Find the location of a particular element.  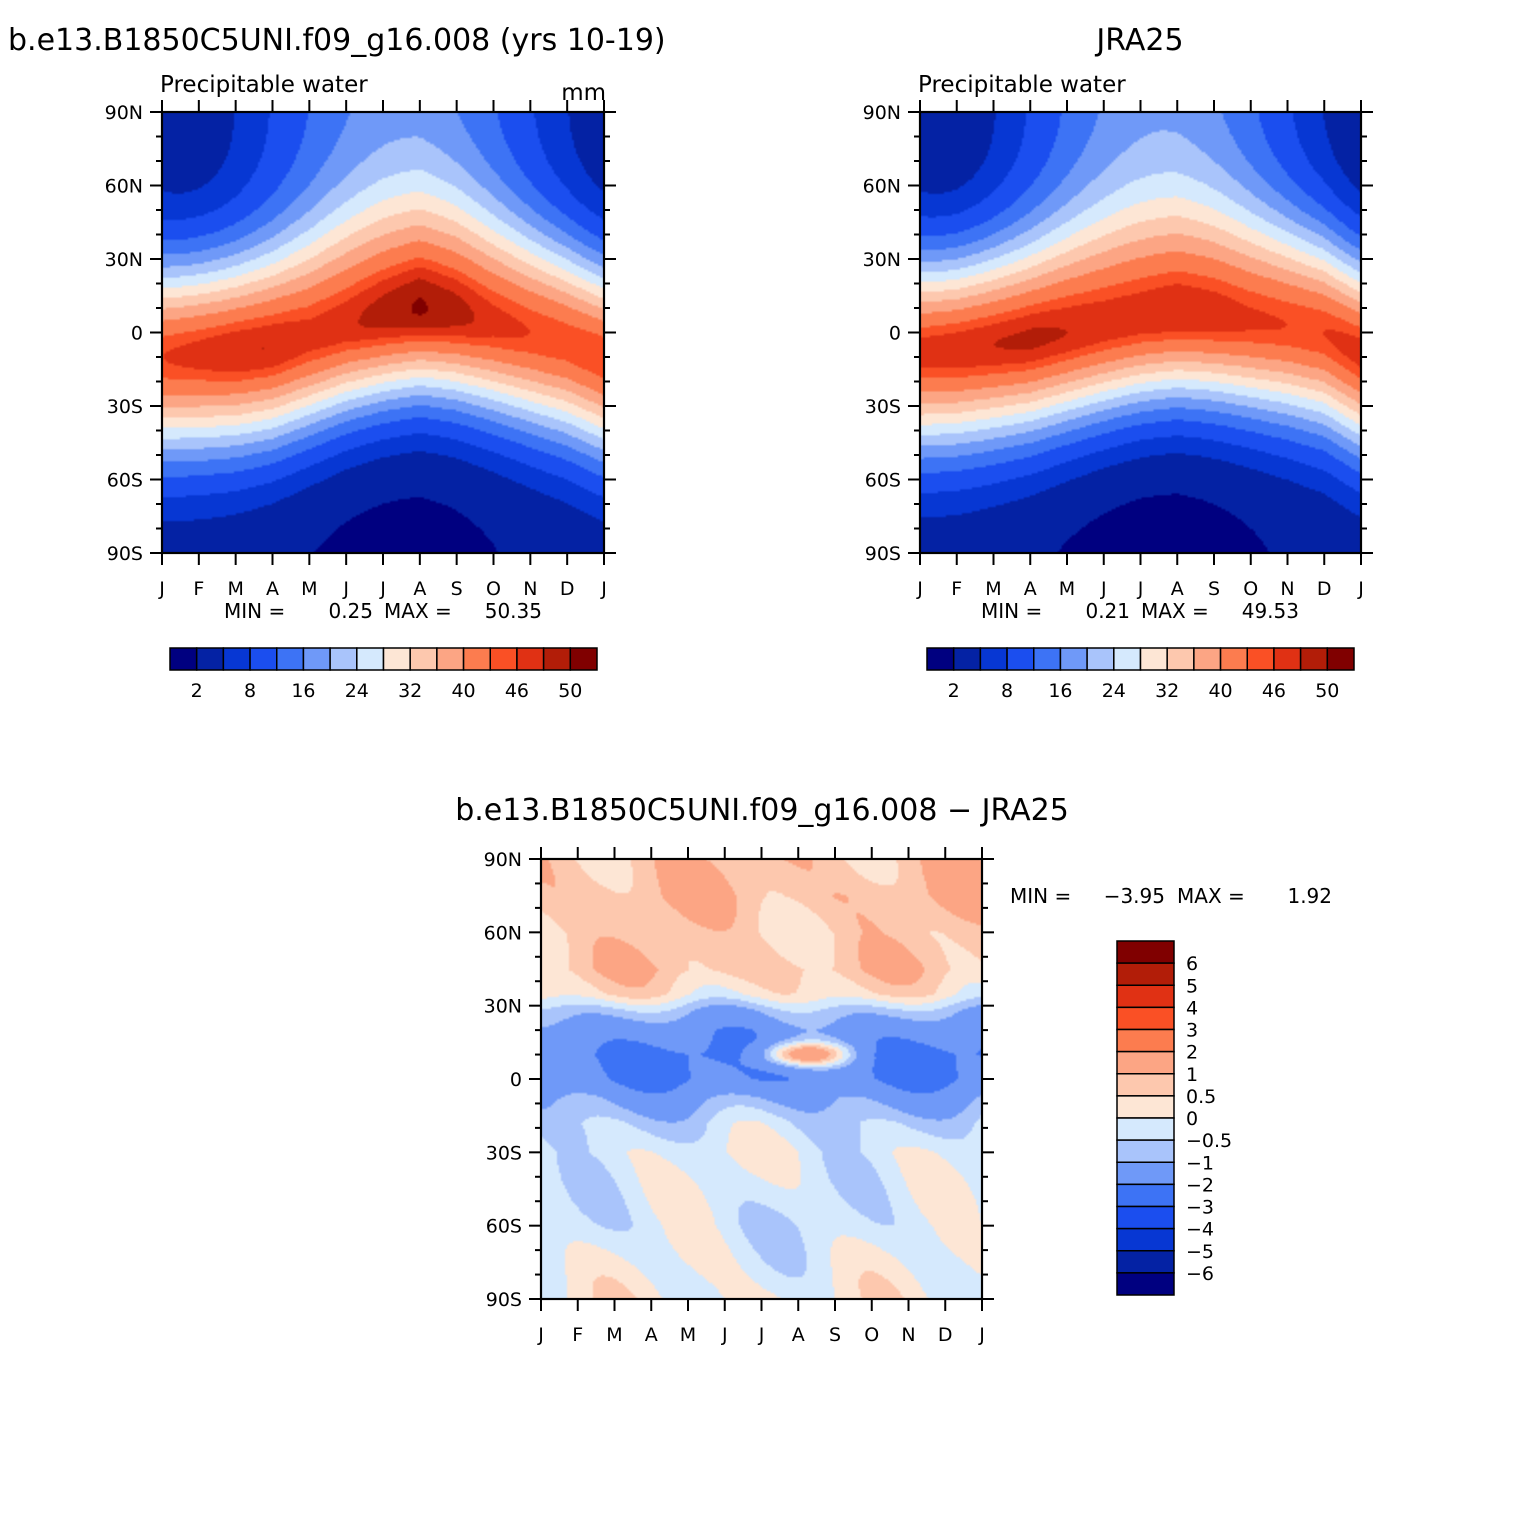

max-value: 49.53 is located at coordinates (1270, 611).